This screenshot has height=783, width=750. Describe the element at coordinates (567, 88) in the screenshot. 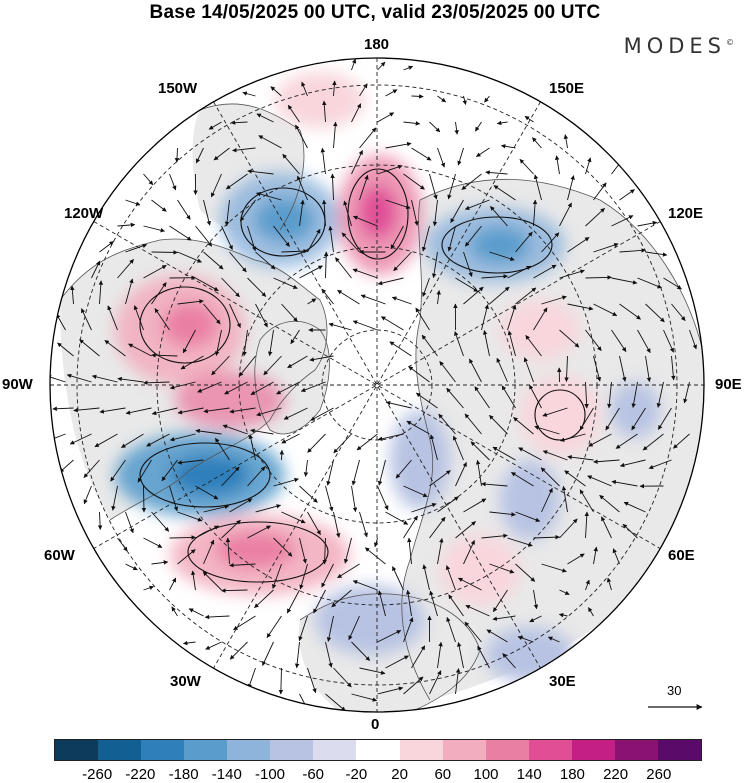

I see `lon-label-150e: 150E` at that location.